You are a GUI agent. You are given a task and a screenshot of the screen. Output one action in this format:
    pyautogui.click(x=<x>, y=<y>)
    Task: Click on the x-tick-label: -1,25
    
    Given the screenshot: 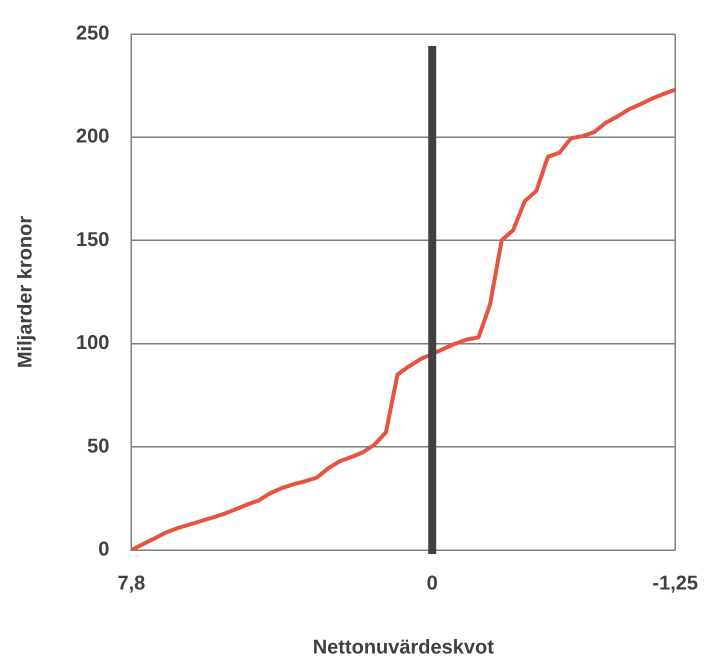 What is the action you would take?
    pyautogui.click(x=675, y=583)
    